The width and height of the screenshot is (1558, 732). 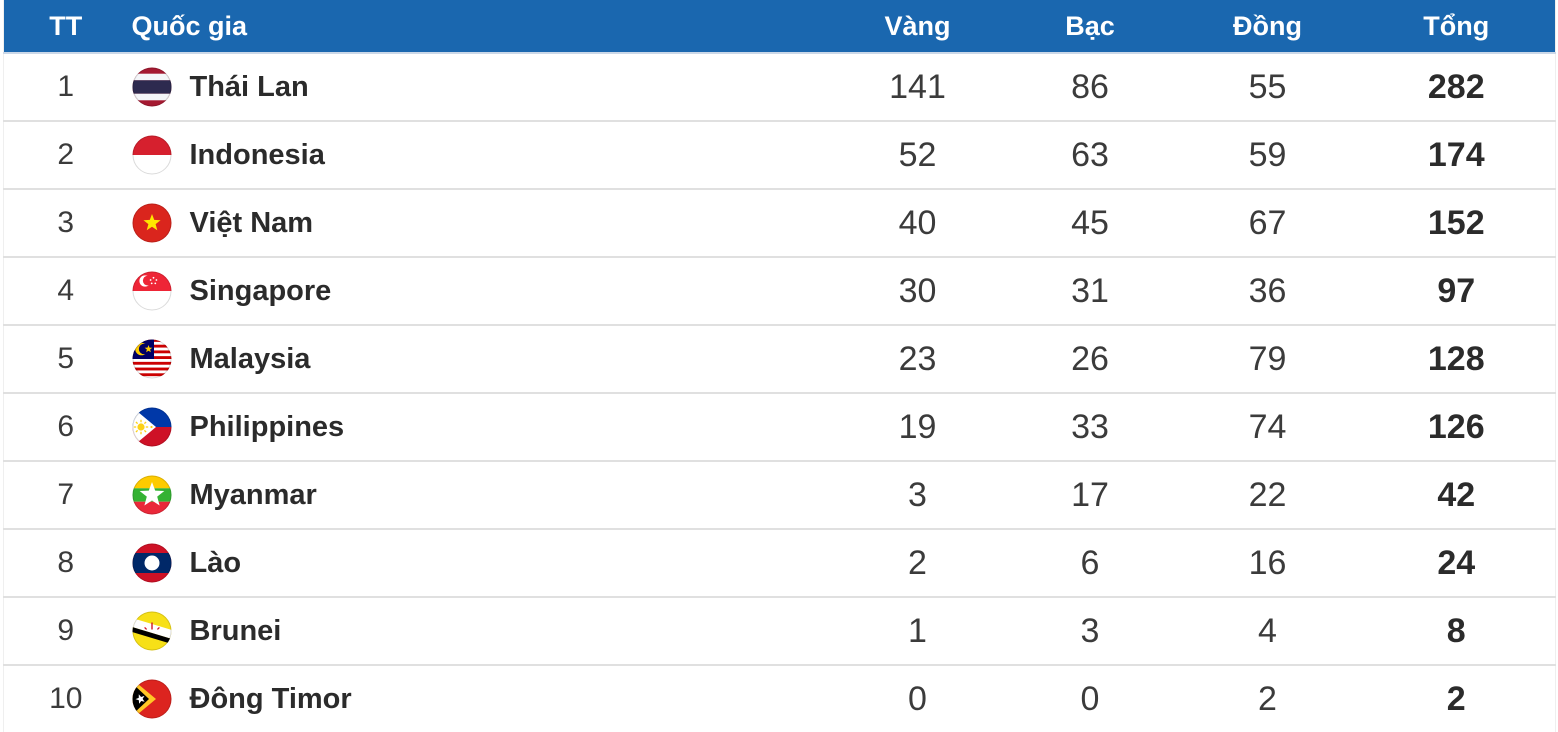 I want to click on table-row: 3 Việt Nam 40 45 67 152, so click(x=779, y=223).